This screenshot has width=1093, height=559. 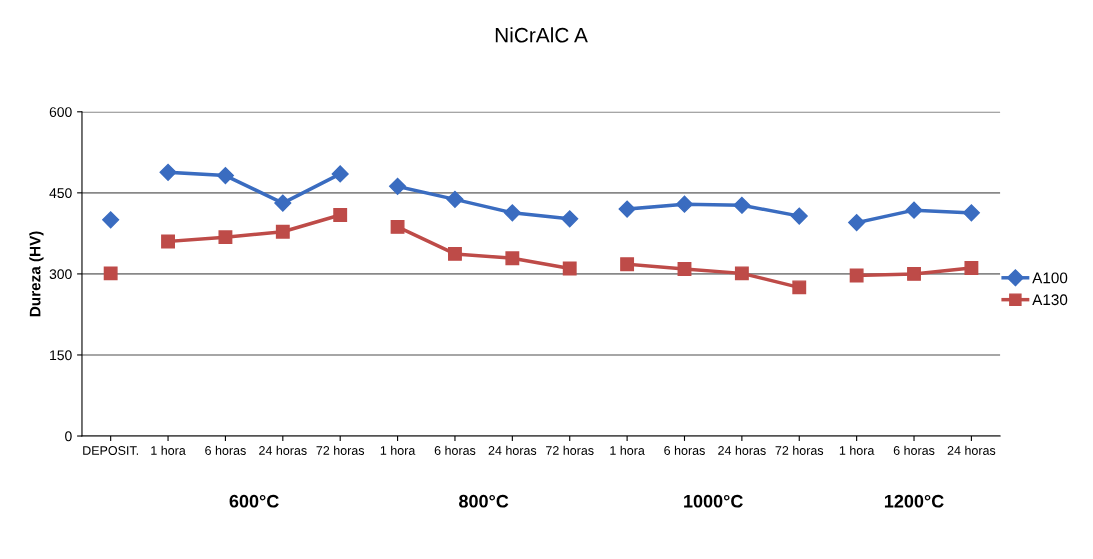 What do you see at coordinates (914, 501) in the screenshot?
I see `text: 1200°C` at bounding box center [914, 501].